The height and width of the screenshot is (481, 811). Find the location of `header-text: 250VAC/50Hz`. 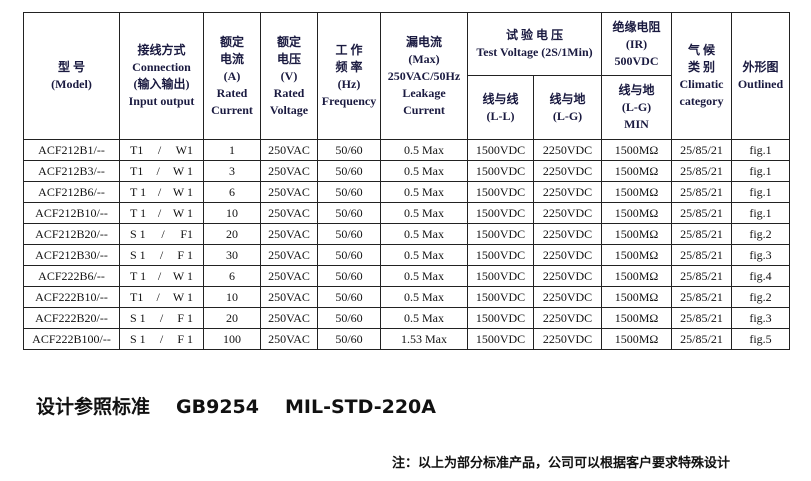

header-text: 250VAC/50Hz is located at coordinates (424, 75).